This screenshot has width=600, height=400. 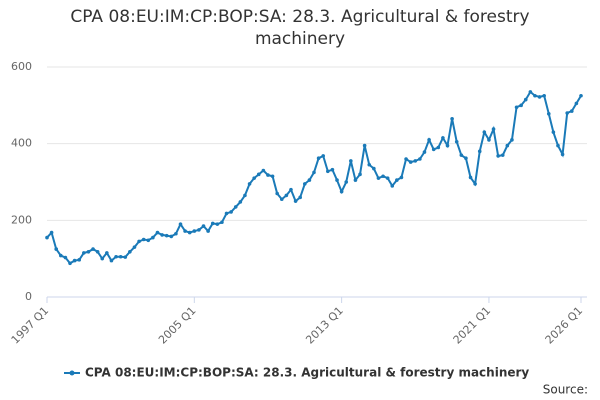 What do you see at coordinates (21, 66) in the screenshot?
I see `y-tick-label: 600` at bounding box center [21, 66].